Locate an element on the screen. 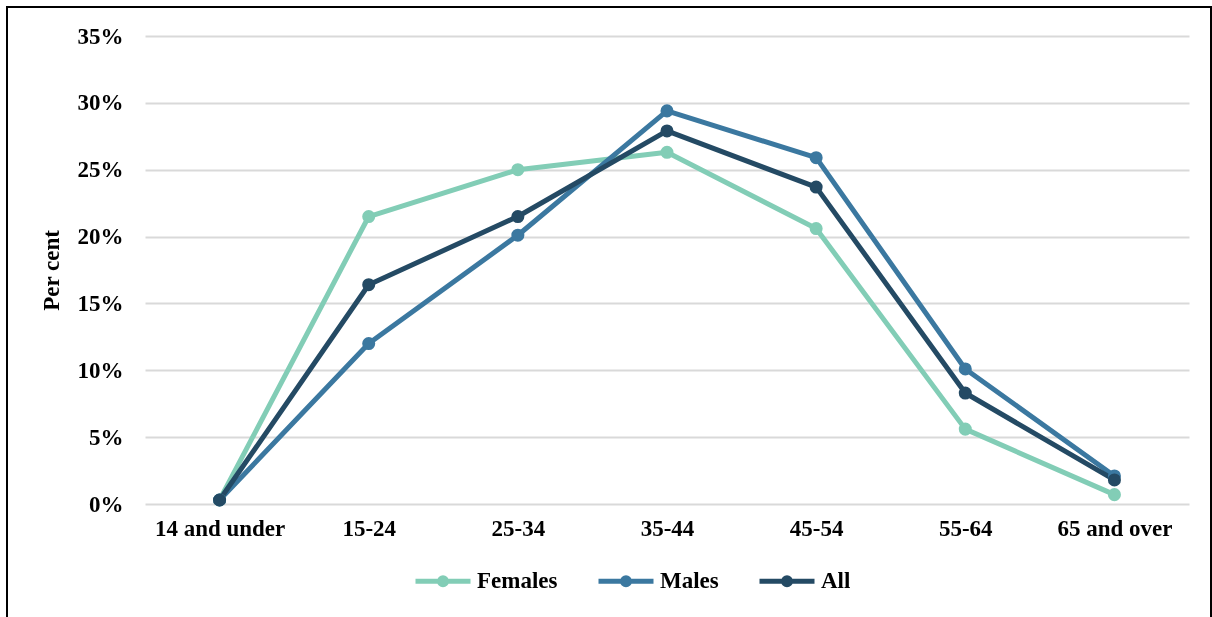  y-tick-label: 5% is located at coordinates (106, 437).